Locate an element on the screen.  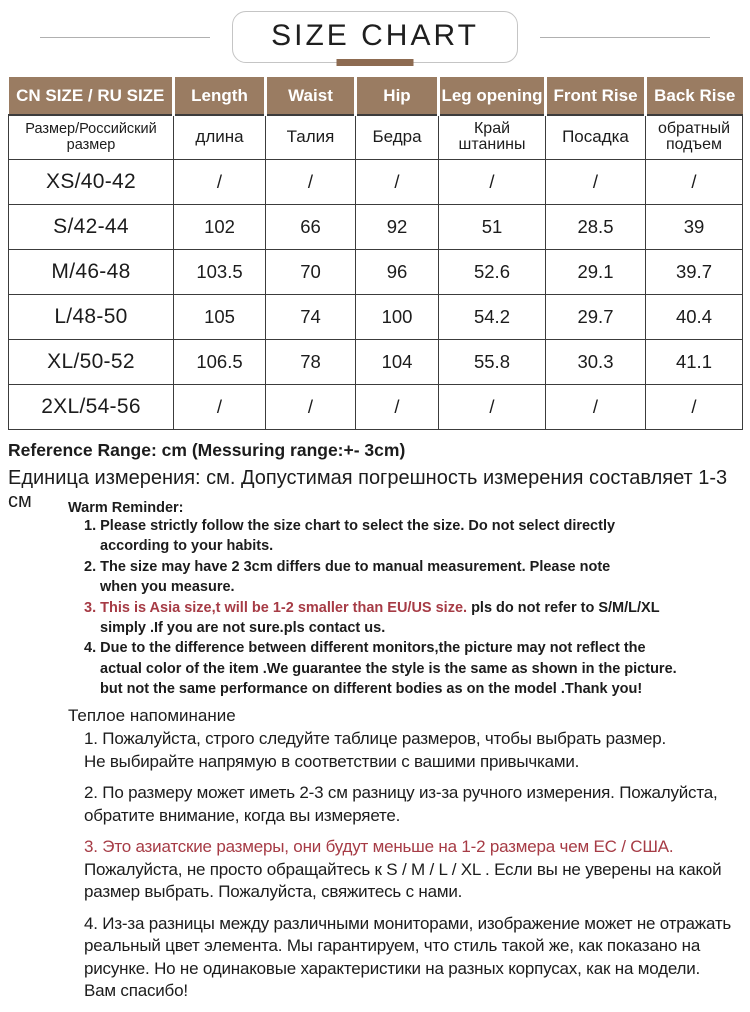
size-cell: XL/50-52 is located at coordinates (91, 361).